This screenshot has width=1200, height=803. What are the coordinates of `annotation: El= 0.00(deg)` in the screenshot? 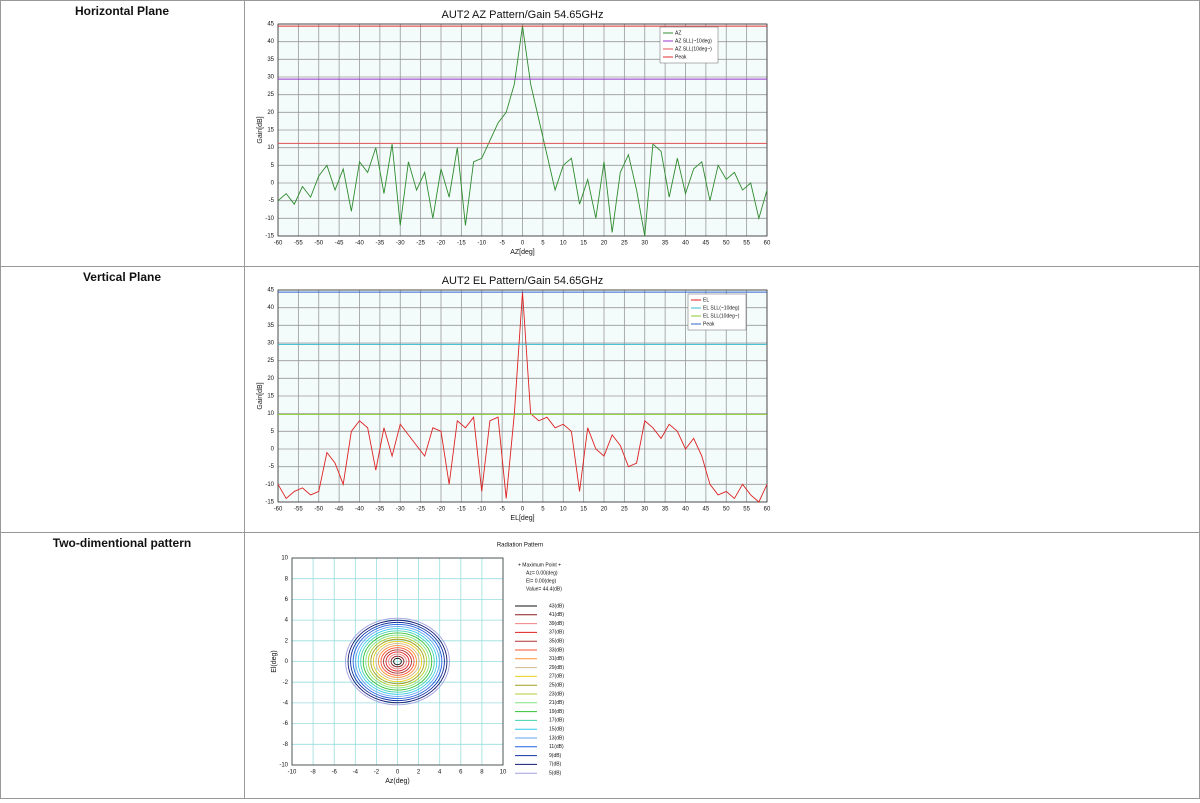 It's located at (541, 581).